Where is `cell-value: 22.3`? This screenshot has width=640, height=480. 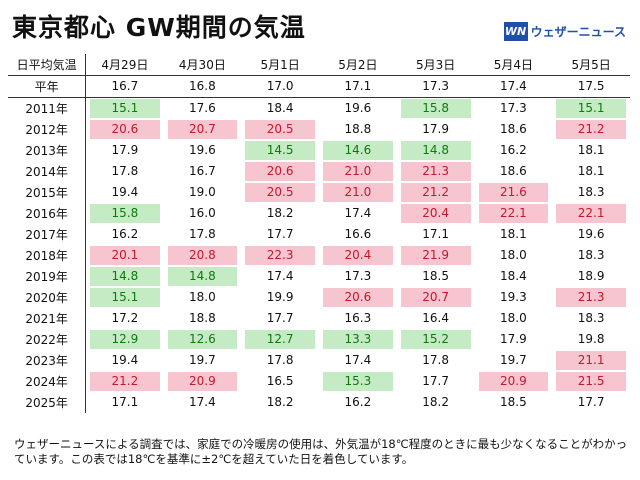
cell-value: 22.3 is located at coordinates (280, 255).